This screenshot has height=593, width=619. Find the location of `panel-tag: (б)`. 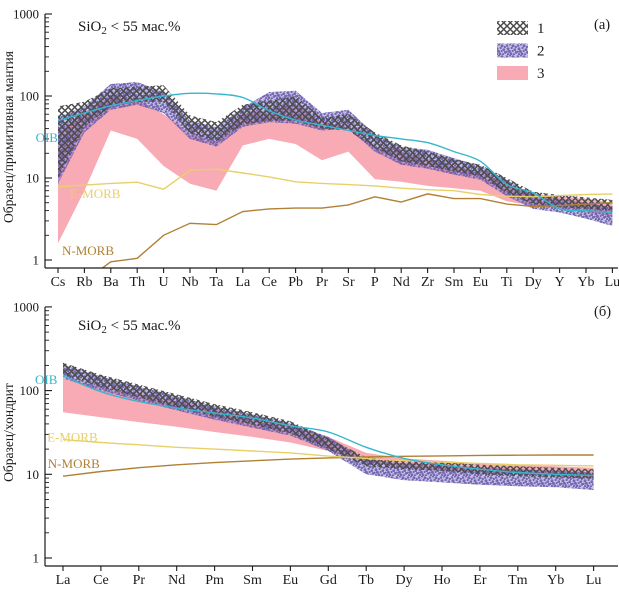

panel-tag: (б) is located at coordinates (602, 312).